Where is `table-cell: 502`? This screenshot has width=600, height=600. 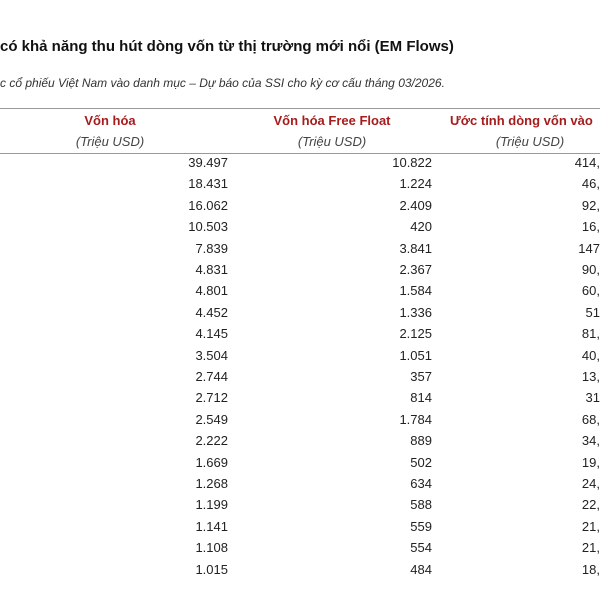
table-cell: 502 is located at coordinates (421, 462).